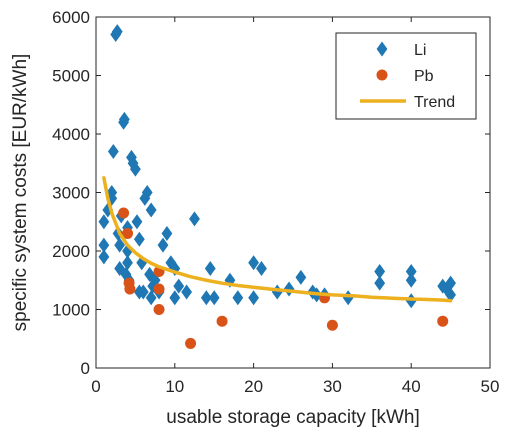 This screenshot has width=505, height=439. What do you see at coordinates (71, 251) in the screenshot?
I see `y-tick-label: 2000` at bounding box center [71, 251].